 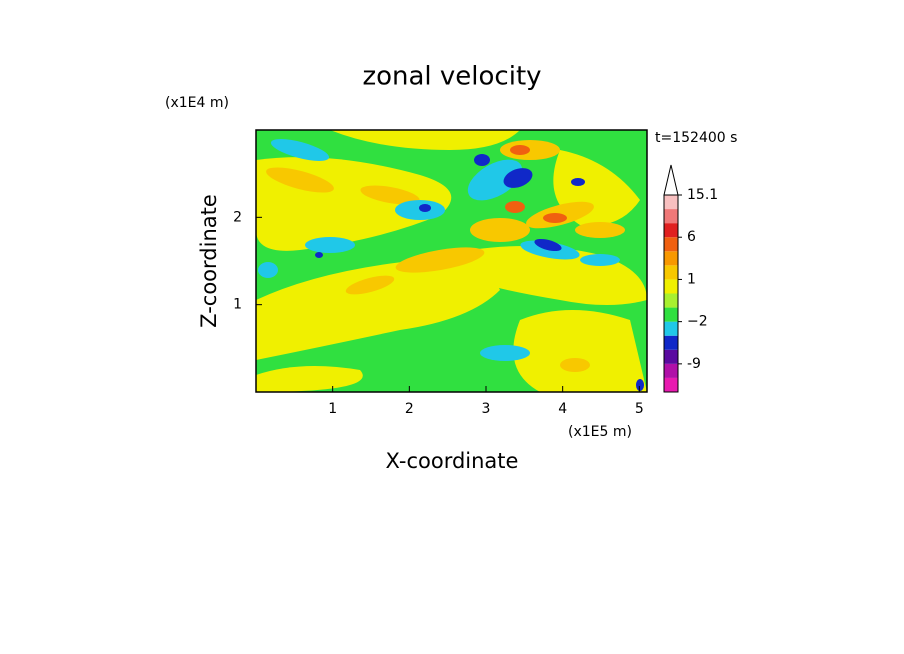 I want to click on x-tick-label: 5, so click(x=639, y=409).